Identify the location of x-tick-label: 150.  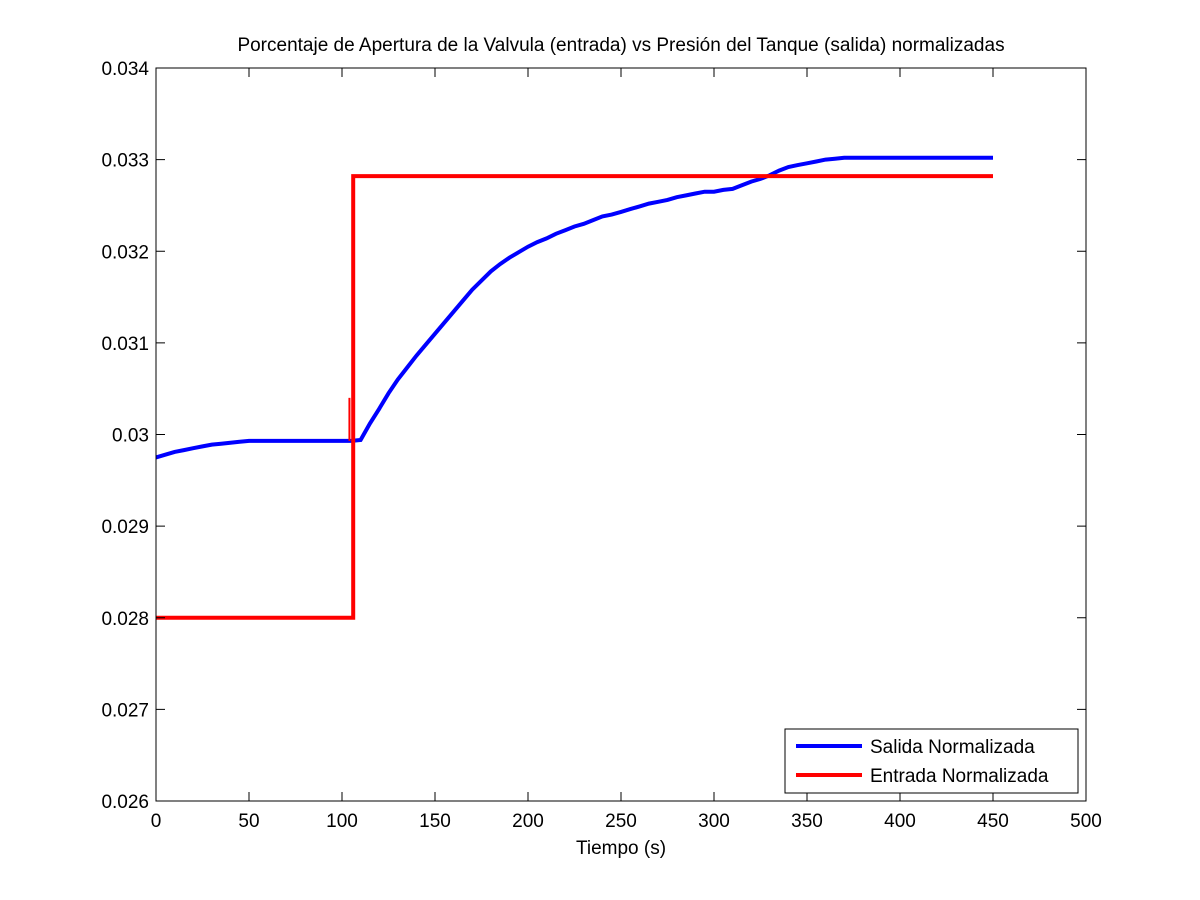
(435, 821).